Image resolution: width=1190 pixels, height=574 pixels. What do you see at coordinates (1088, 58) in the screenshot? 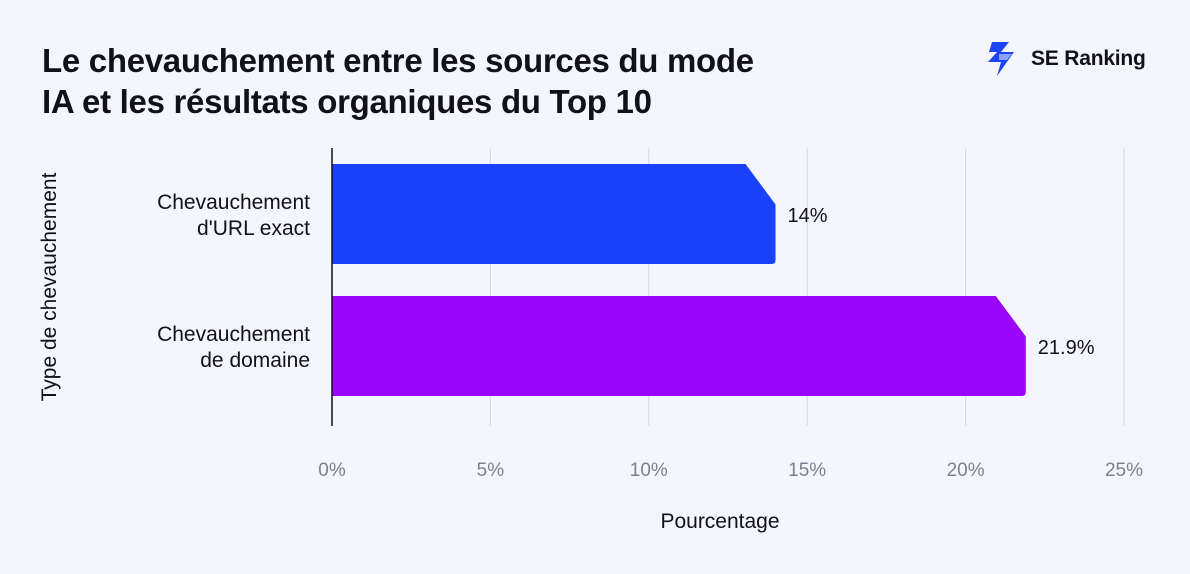
I see `brand-name: SE Ranking` at bounding box center [1088, 58].